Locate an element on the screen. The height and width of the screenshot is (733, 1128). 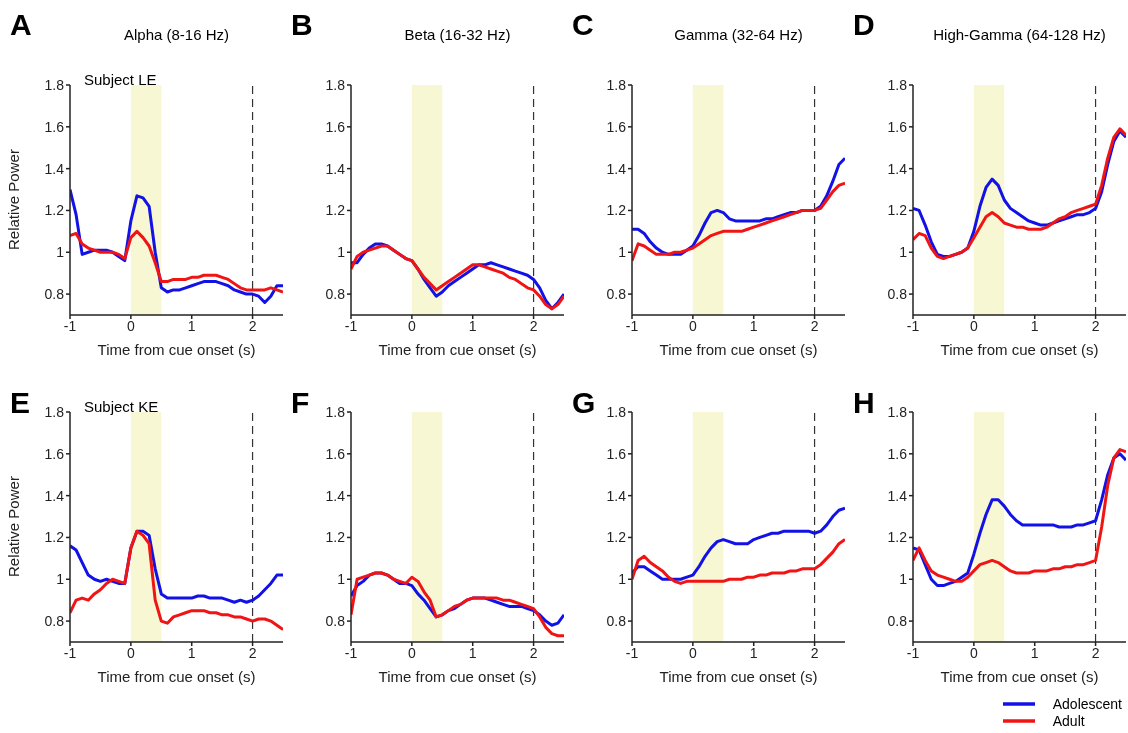
annotation: Subject LE is located at coordinates (120, 79).